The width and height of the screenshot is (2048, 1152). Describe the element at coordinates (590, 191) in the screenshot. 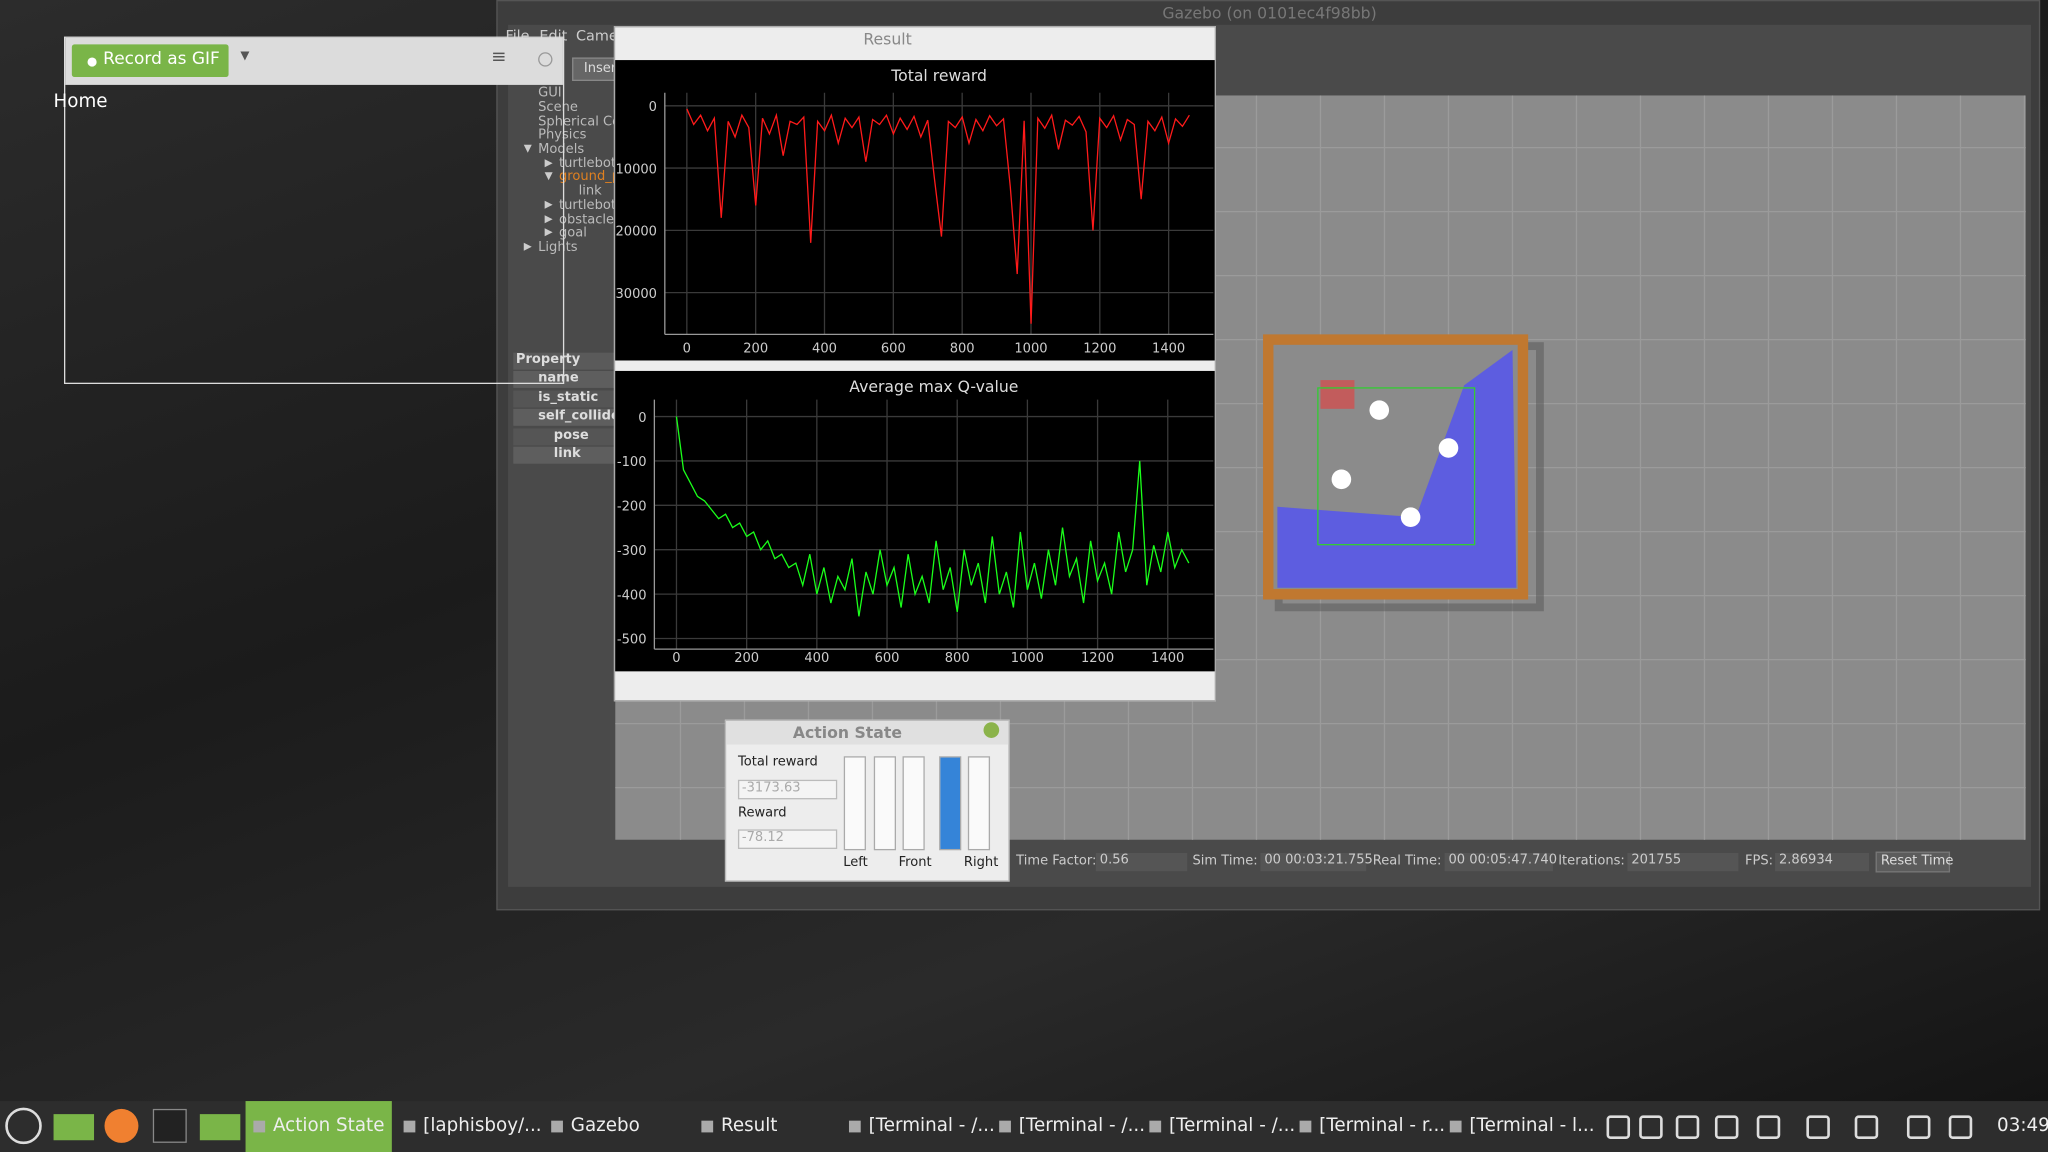

I see `tree-item: link` at that location.